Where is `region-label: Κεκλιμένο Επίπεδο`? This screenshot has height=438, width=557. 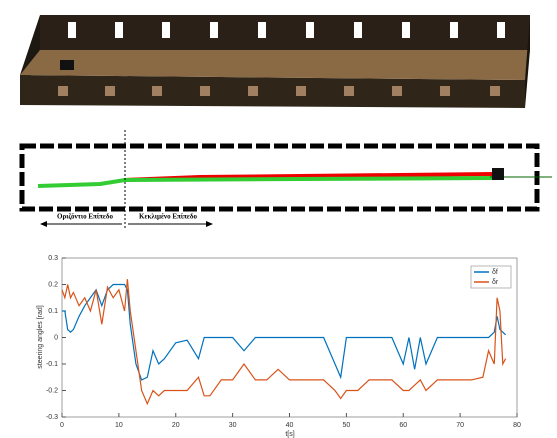
region-label: Κεκλιμένο Επίπεδο is located at coordinates (168, 217).